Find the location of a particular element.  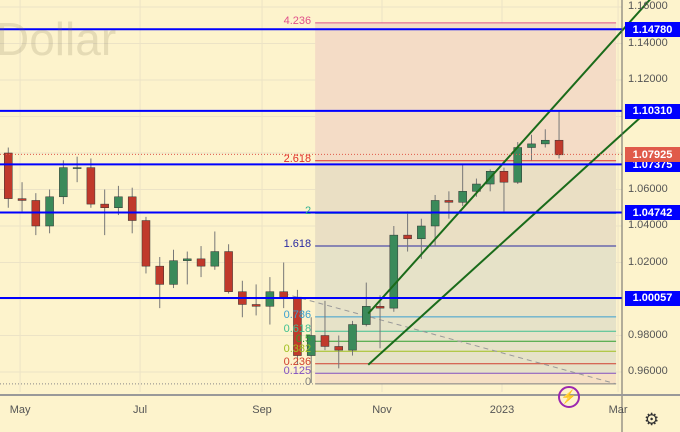

fib-level-label: 4.236 is located at coordinates (297, 20).